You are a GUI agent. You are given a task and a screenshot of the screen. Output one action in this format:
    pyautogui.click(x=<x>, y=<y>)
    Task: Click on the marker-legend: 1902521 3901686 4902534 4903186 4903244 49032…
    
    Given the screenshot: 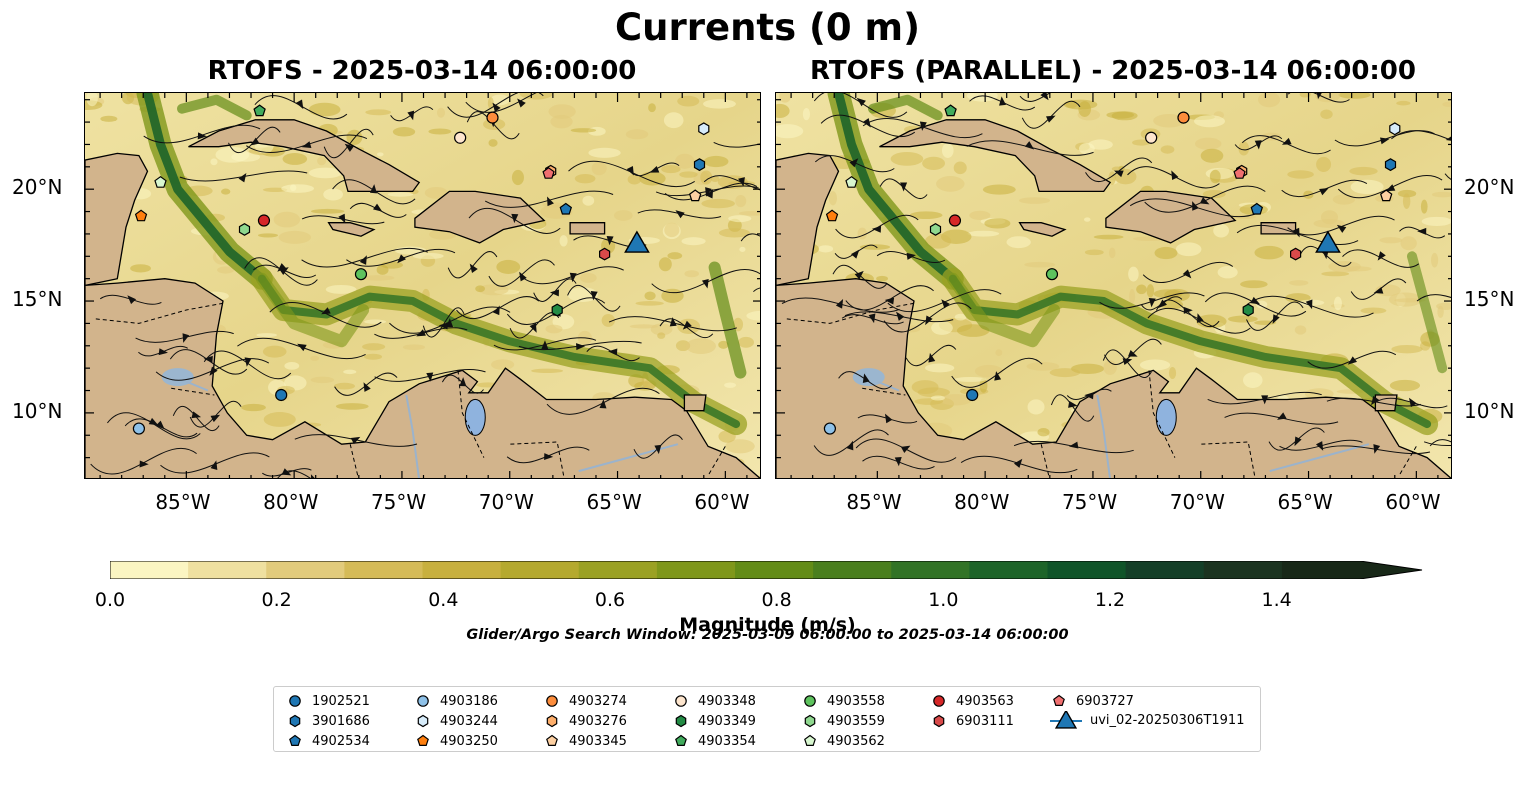 What is the action you would take?
    pyautogui.click(x=767, y=719)
    